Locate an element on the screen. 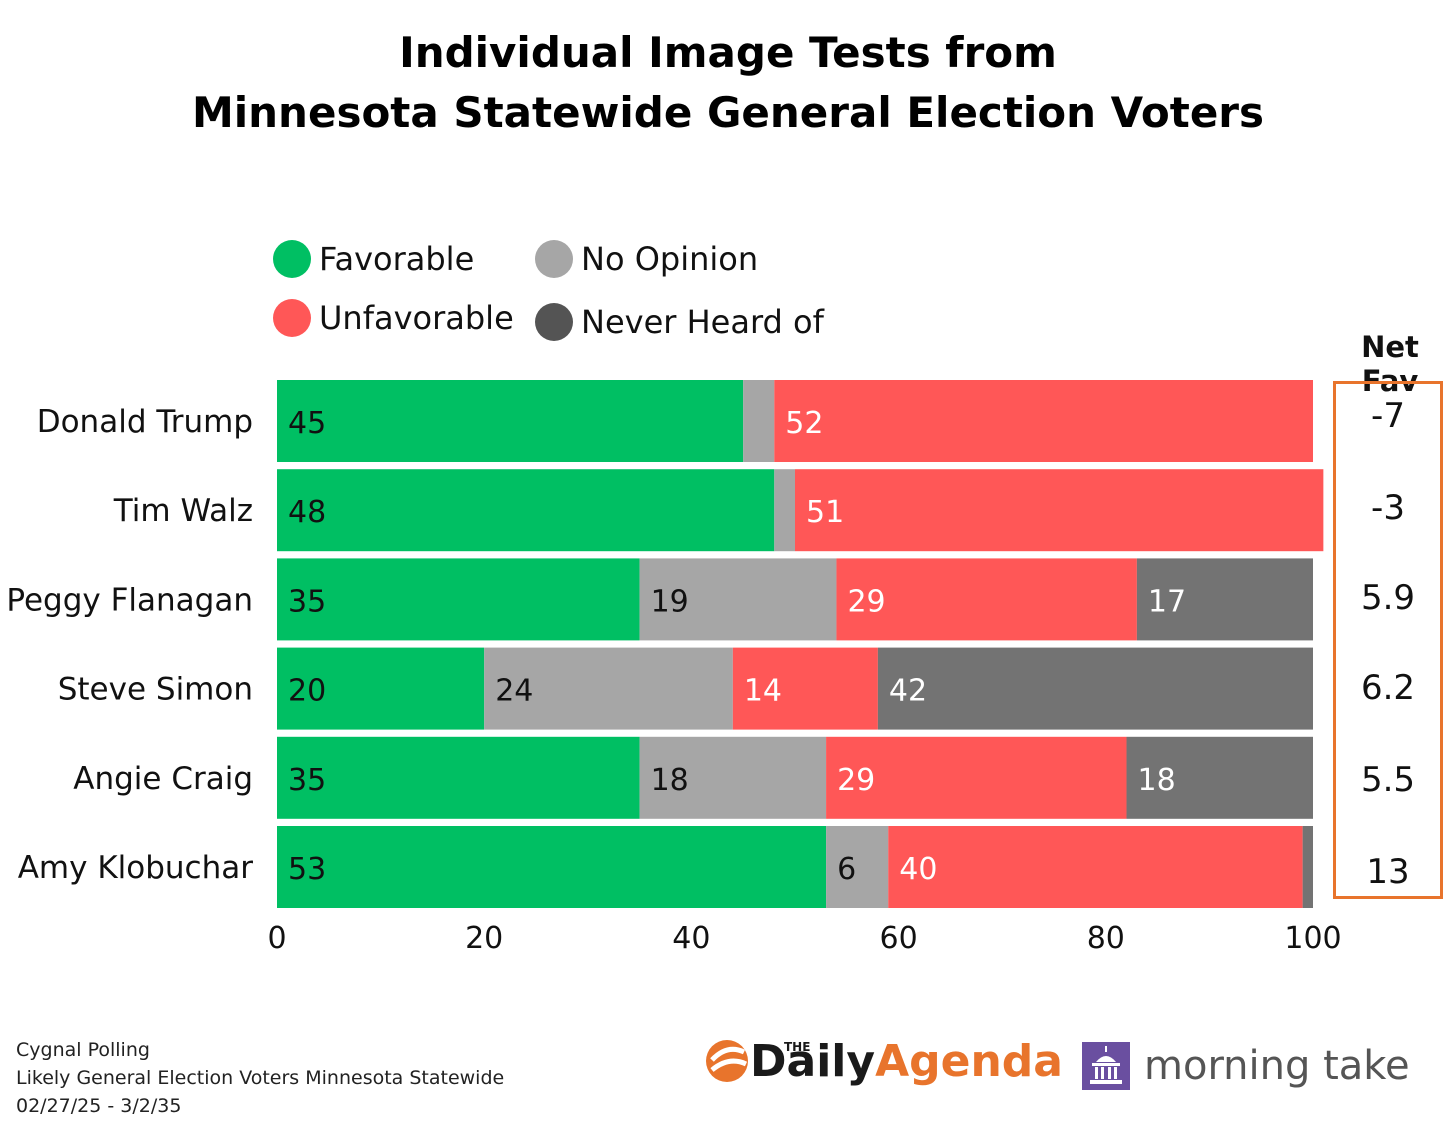 The height and width of the screenshot is (1125, 1456). net-fav-value: -7 is located at coordinates (1388, 416).